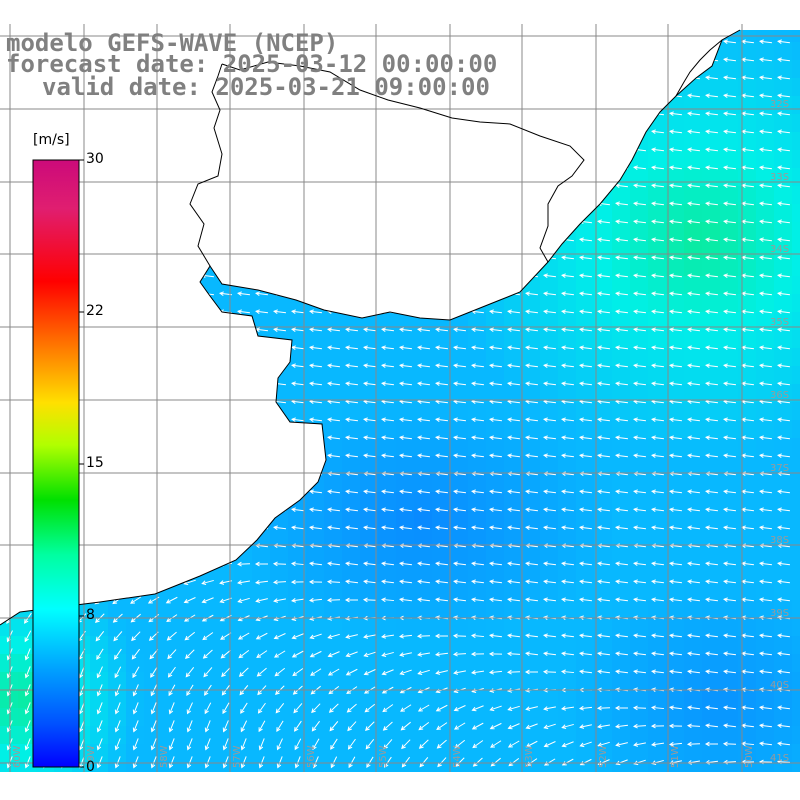  What do you see at coordinates (779, 104) in the screenshot?
I see `lat-label: 32S` at bounding box center [779, 104].